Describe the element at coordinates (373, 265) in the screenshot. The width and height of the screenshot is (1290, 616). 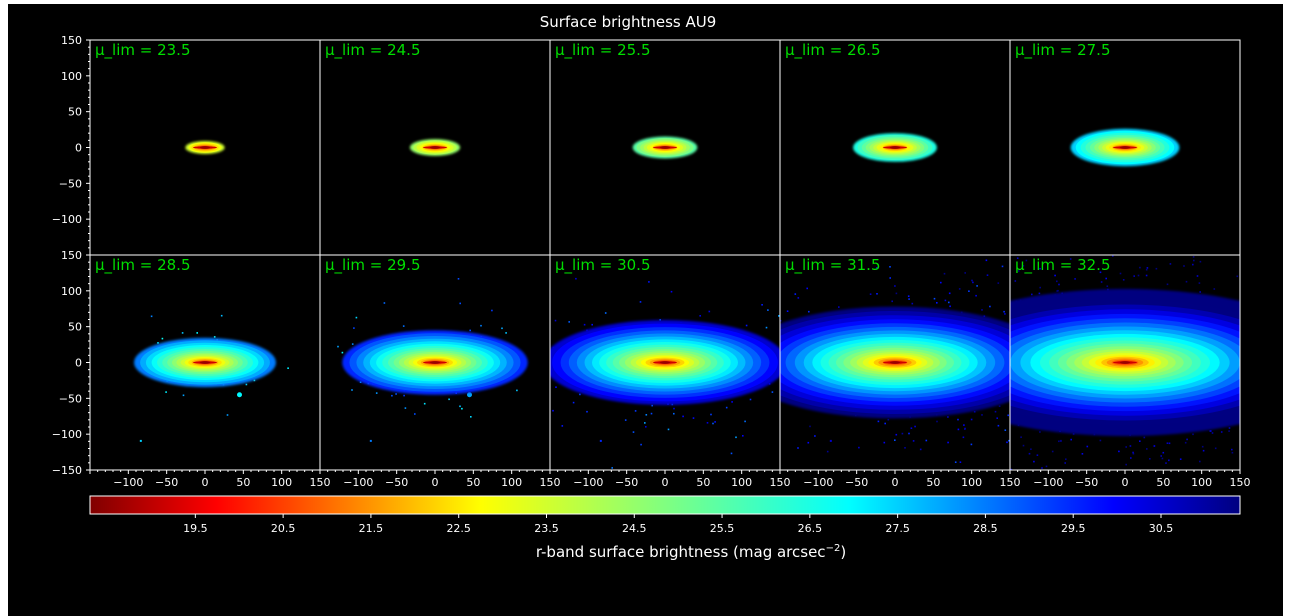
I see `panel-label: μ_lim = 29.5` at that location.